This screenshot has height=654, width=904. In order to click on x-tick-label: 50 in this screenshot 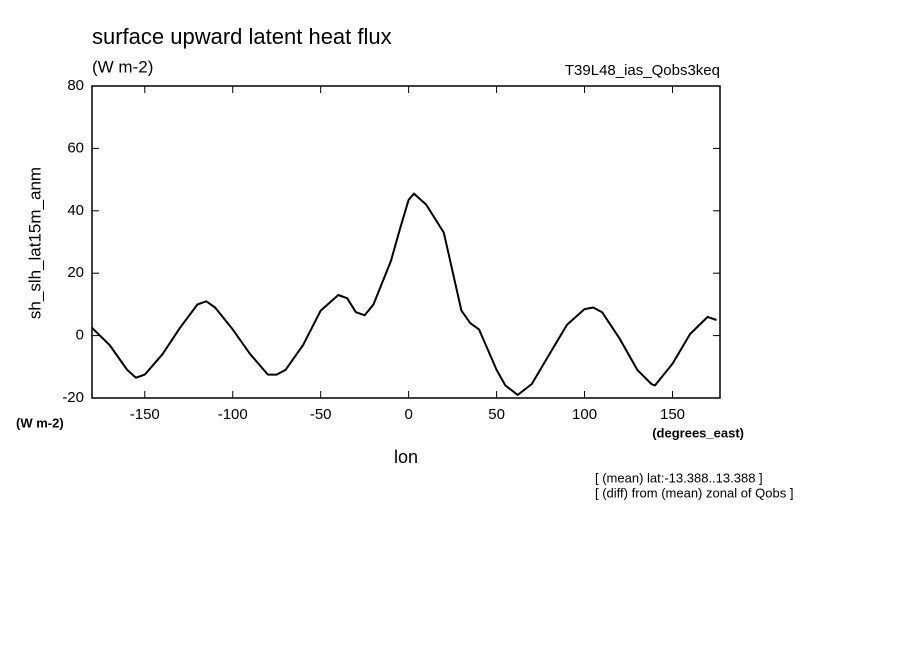, I will do `click(496, 414)`.